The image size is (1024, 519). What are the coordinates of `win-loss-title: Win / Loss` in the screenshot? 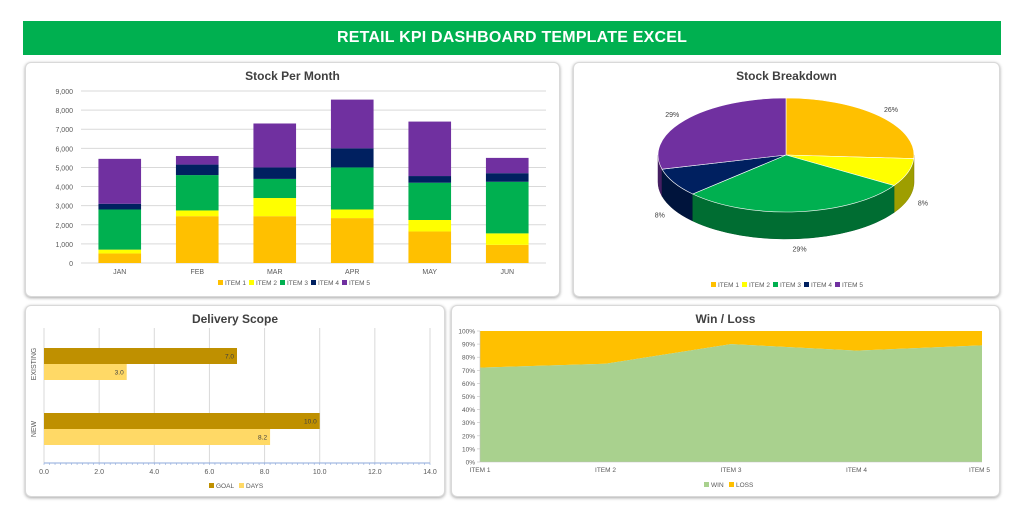 It's located at (725, 319).